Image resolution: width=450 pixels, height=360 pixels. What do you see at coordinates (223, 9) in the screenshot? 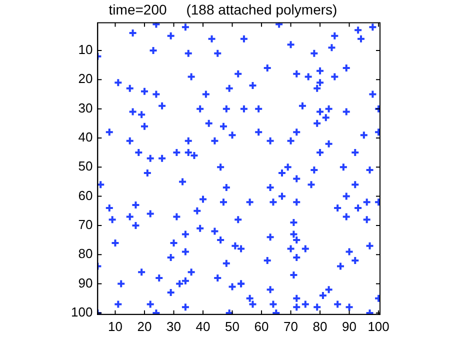
I see `chart-title: time=200 (188 attached polymers)` at bounding box center [223, 9].